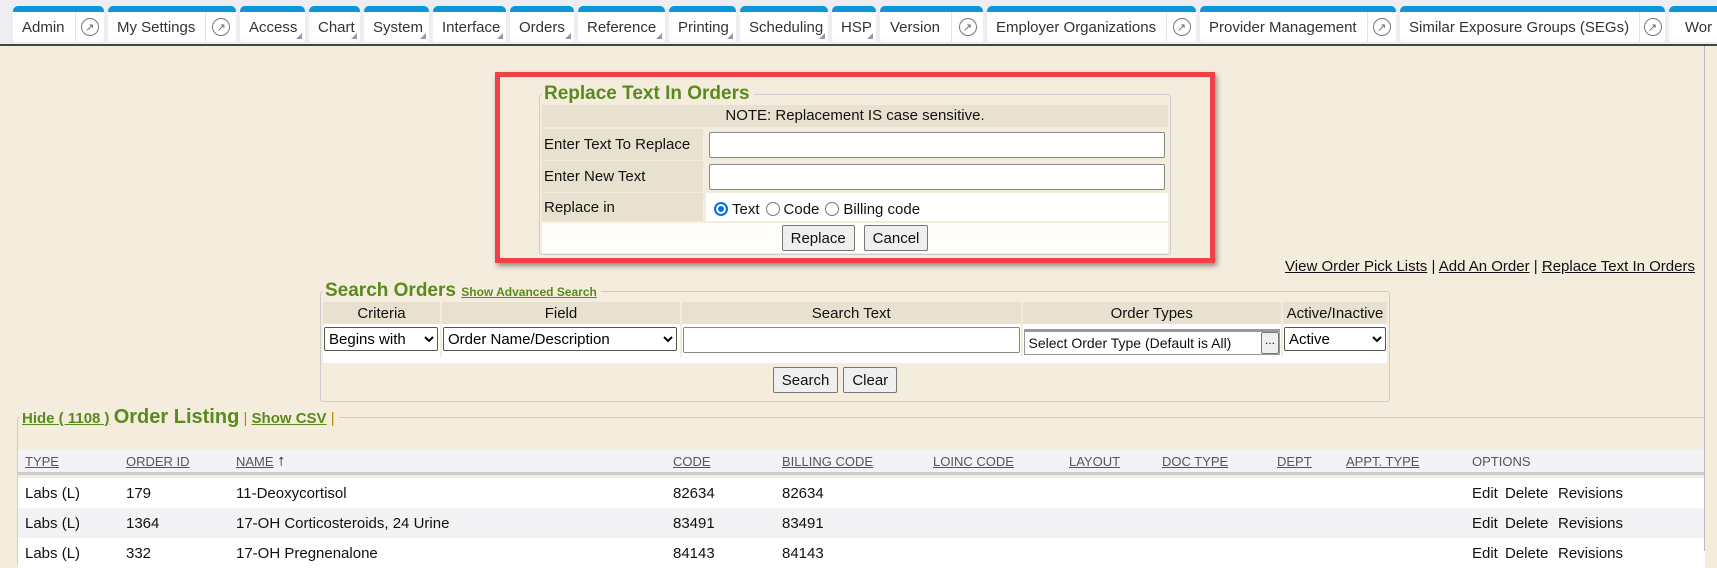 Image resolution: width=1717 pixels, height=568 pixels. Describe the element at coordinates (542, 24) in the screenshot. I see `nav-tab-orders: Orders` at that location.